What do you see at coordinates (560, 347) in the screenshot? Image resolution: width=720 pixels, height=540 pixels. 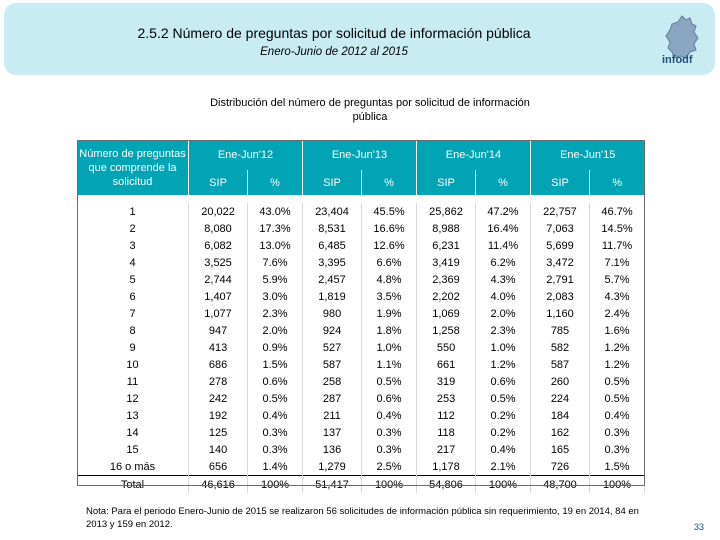 I see `table-cell: 582` at bounding box center [560, 347].